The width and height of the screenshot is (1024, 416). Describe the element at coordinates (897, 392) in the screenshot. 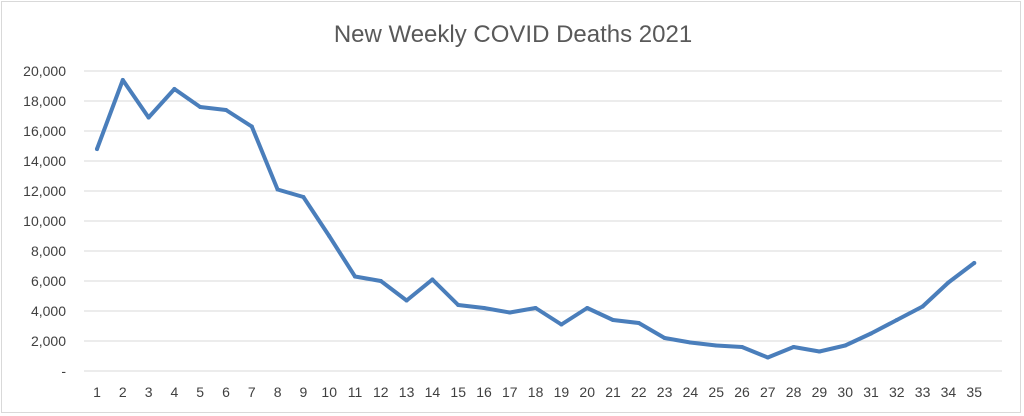

I see `x-tick-label: 32` at that location.